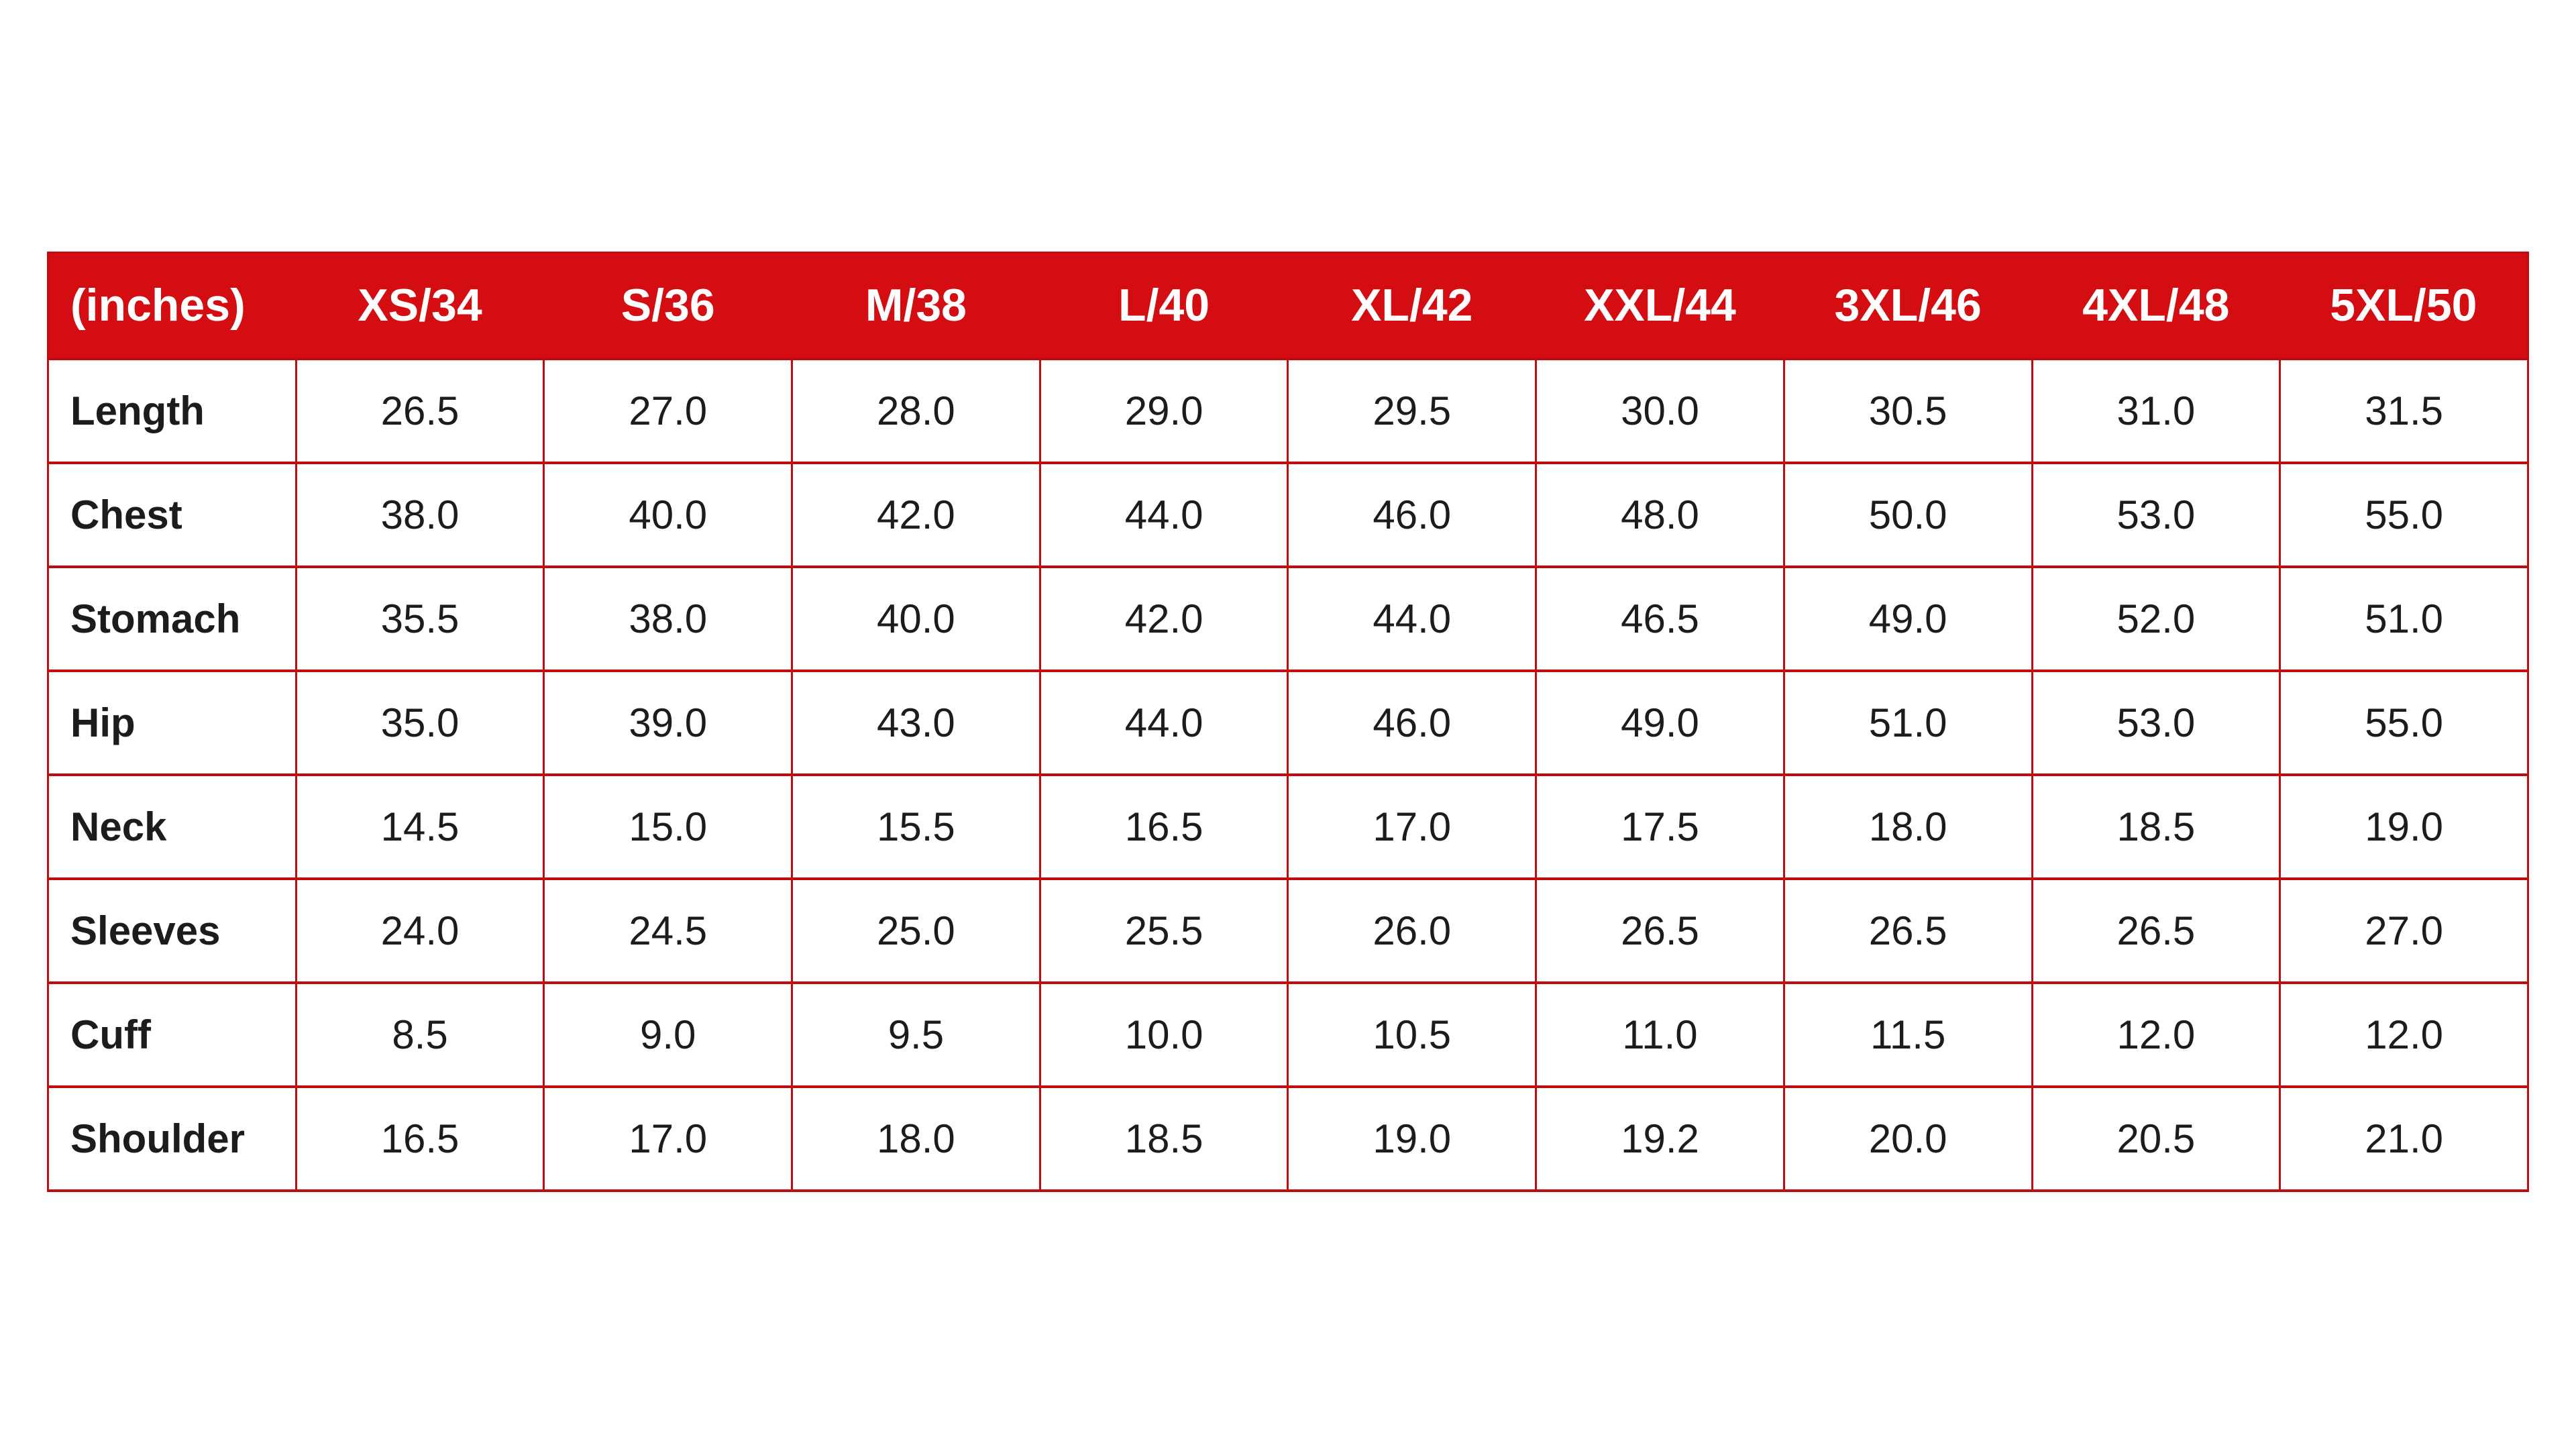  What do you see at coordinates (1660, 410) in the screenshot?
I see `measurement-cell: 30.0` at bounding box center [1660, 410].